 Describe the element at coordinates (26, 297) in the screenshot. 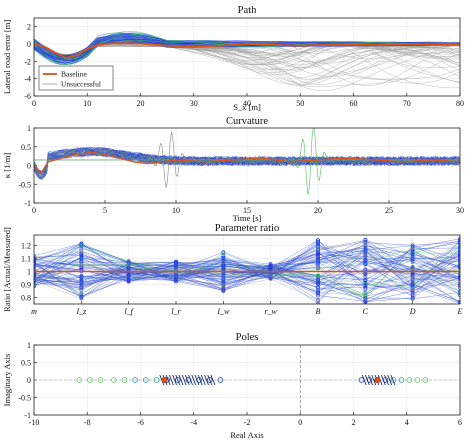

I see `y-tick-label: 0.8` at that location.